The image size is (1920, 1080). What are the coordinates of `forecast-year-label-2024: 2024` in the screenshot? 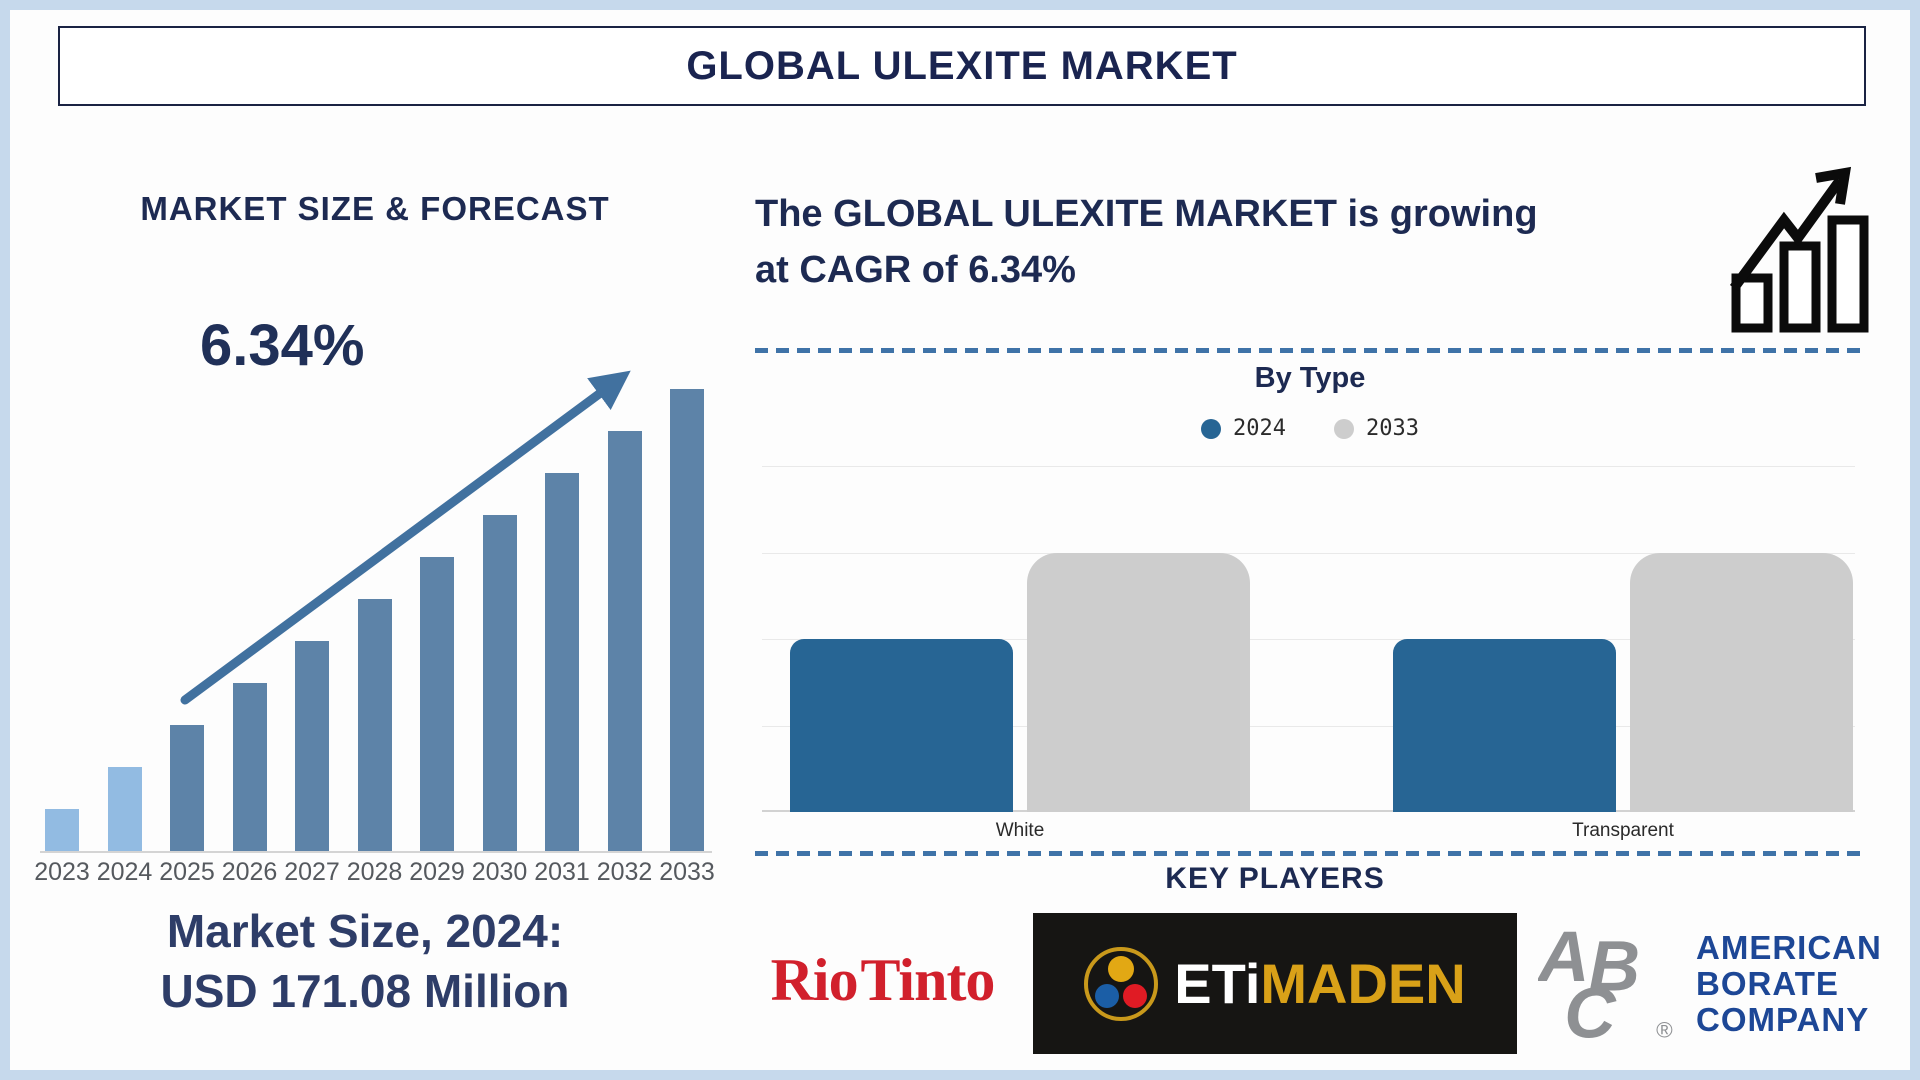 It's located at (124, 872).